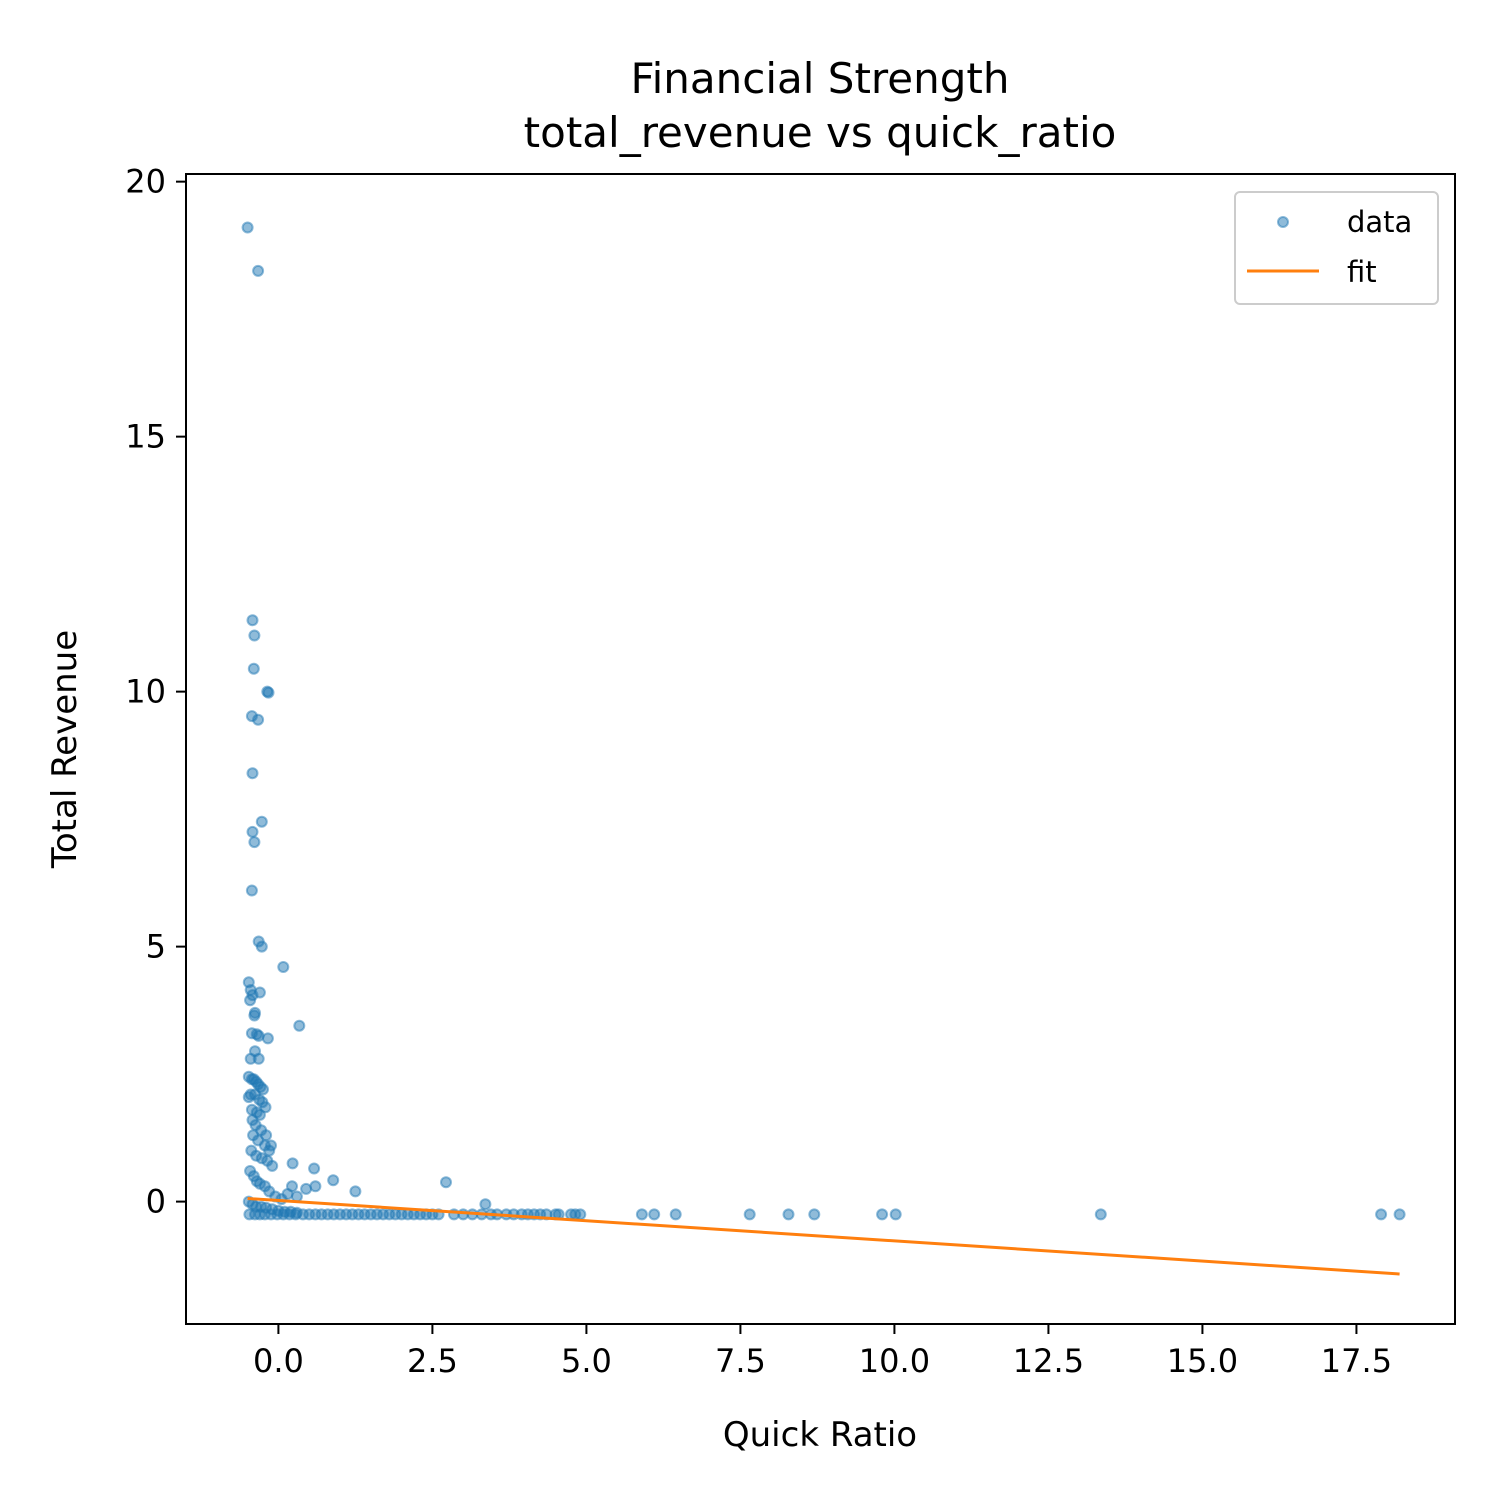 This screenshot has height=1500, width=1500. What do you see at coordinates (156, 947) in the screenshot?
I see `y-tick-label: 5` at bounding box center [156, 947].